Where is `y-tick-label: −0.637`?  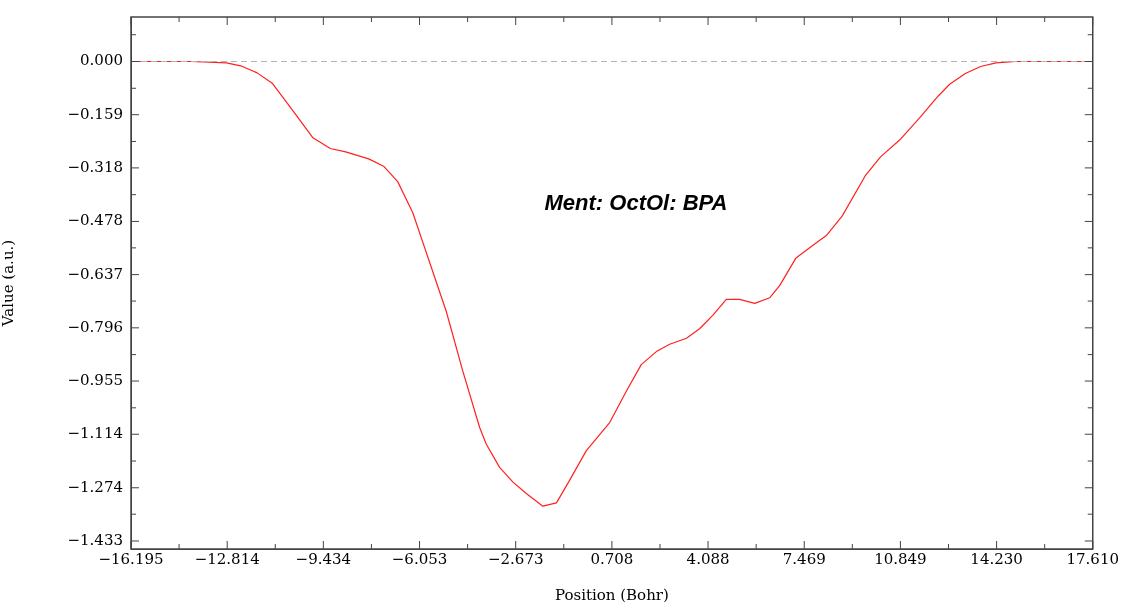
y-tick-label: −0.637 is located at coordinates (95, 273).